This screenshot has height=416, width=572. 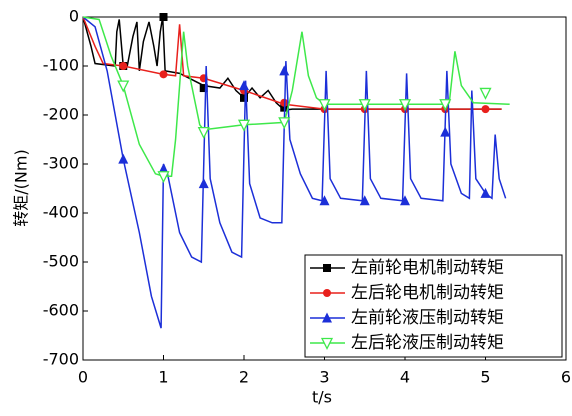 I want to click on x-tick-label: 0, so click(x=83, y=377).